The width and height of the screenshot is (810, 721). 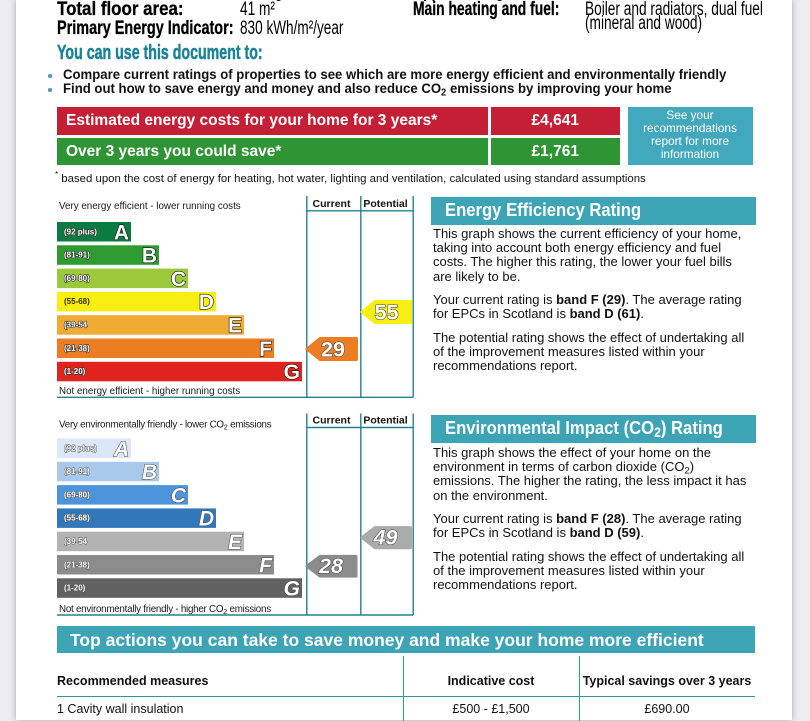 I want to click on svg-text: 29, so click(x=333, y=350).